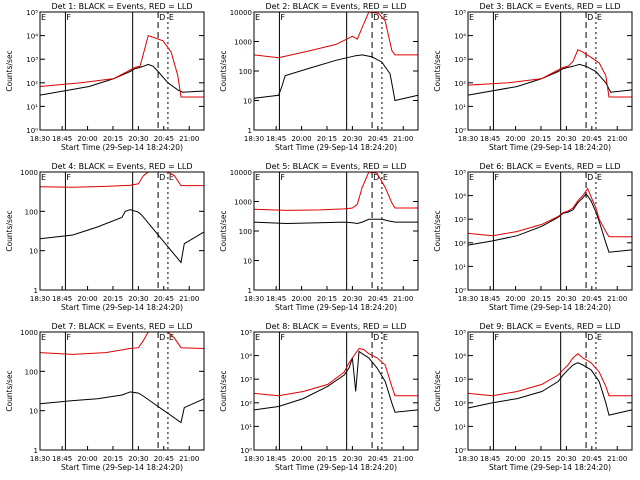 The image size is (640, 480). What do you see at coordinates (122, 166) in the screenshot?
I see `panel-title: Det 4: BLACK = Events, RED = LLD` at bounding box center [122, 166].